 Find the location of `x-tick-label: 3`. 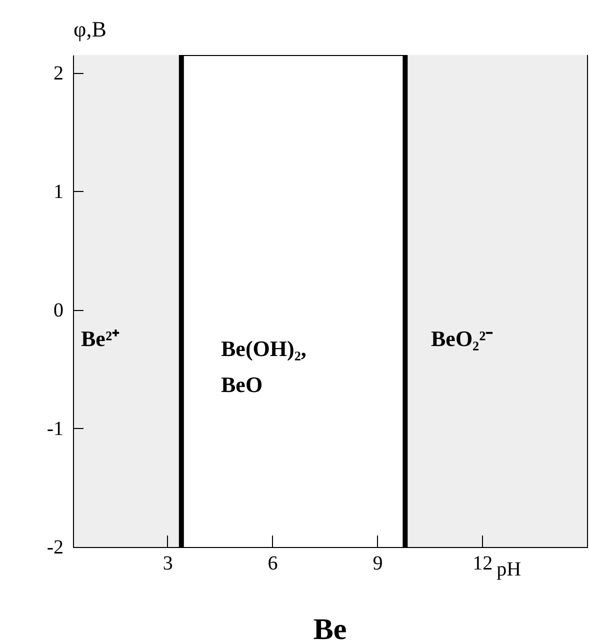

x-tick-label: 3 is located at coordinates (167, 563).